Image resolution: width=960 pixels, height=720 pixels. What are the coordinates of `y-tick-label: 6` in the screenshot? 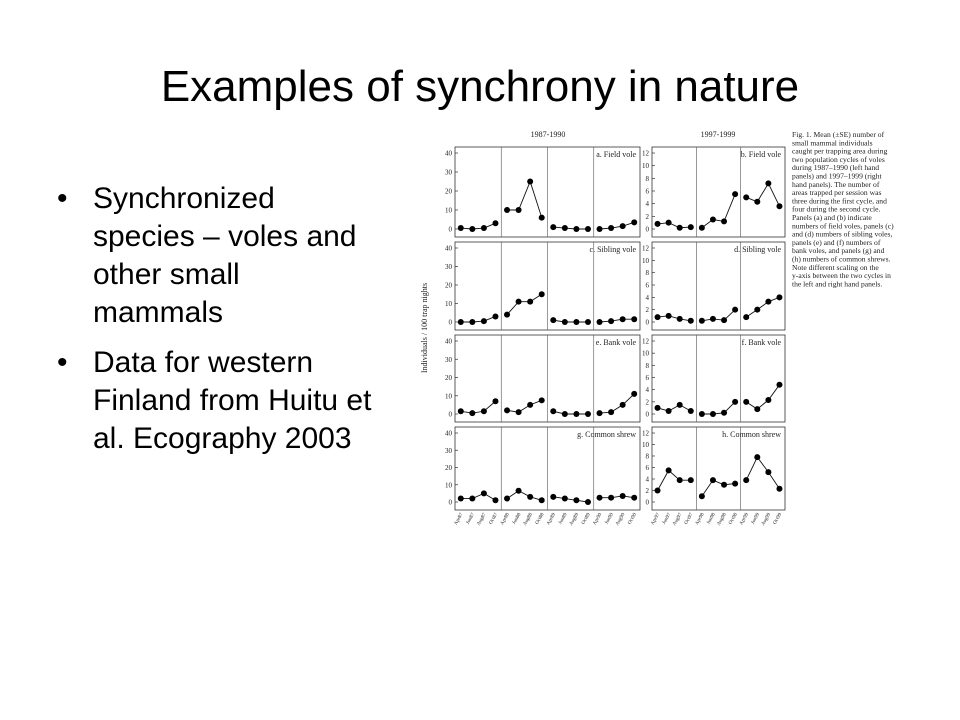 It's located at (648, 468).